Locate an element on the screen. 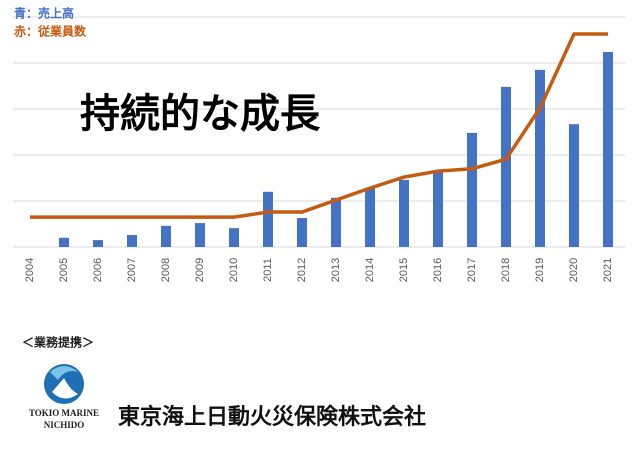  x-tick-label: 2009 is located at coordinates (200, 270).